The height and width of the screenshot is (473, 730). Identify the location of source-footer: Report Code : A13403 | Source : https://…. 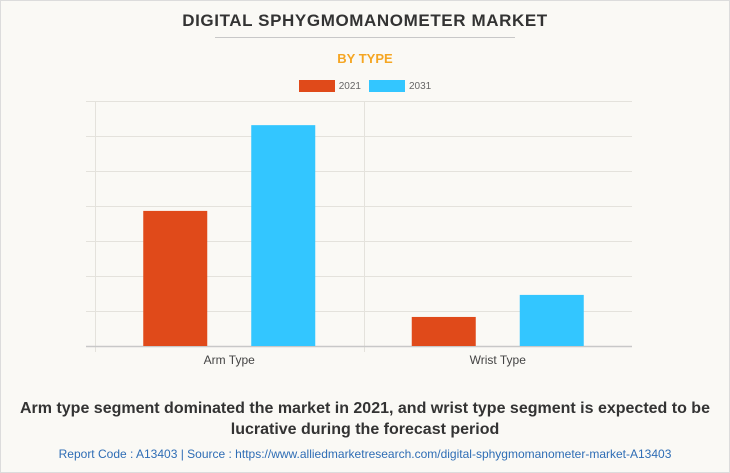
(365, 454).